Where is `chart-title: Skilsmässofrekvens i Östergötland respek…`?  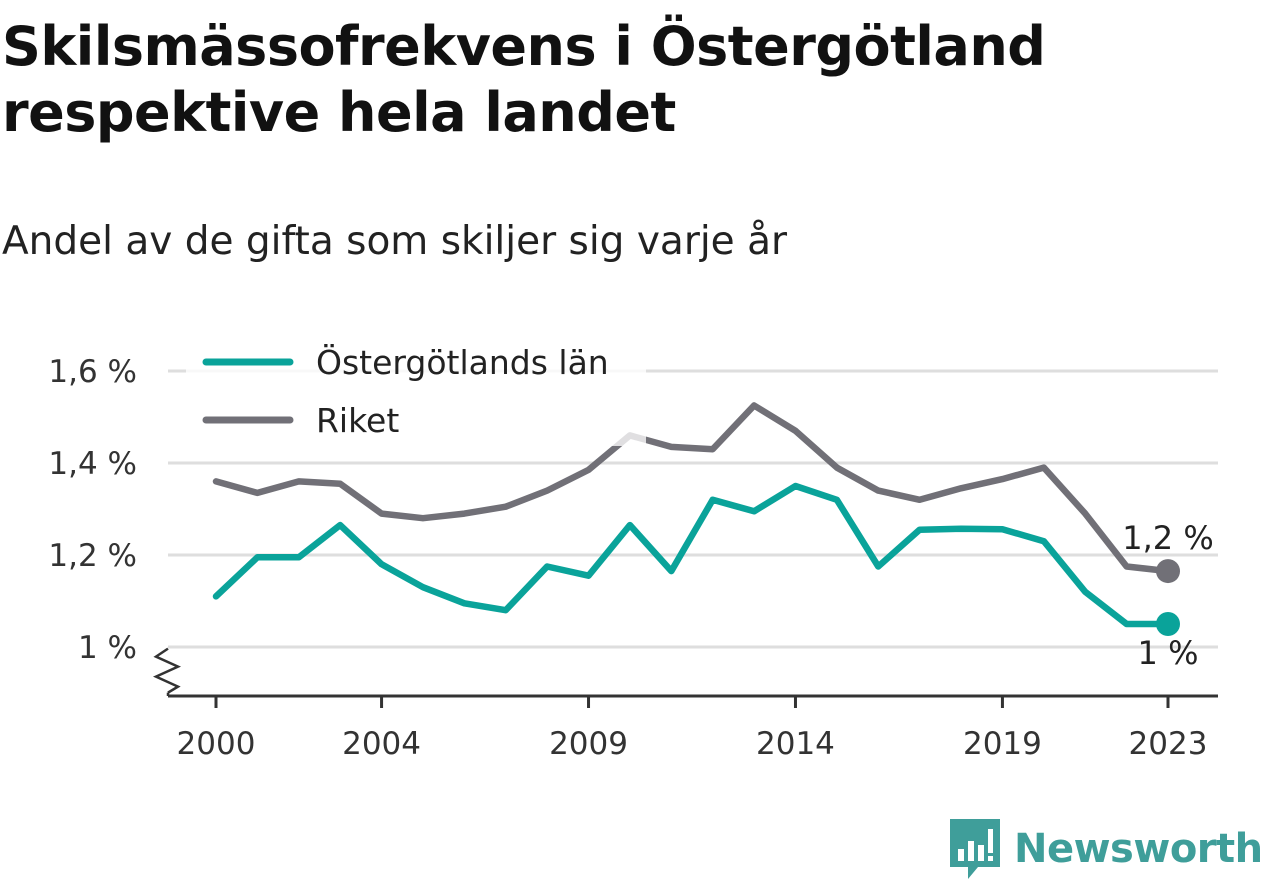
chart-title: Skilsmässofrekvens i Östergötland respek… is located at coordinates (524, 79).